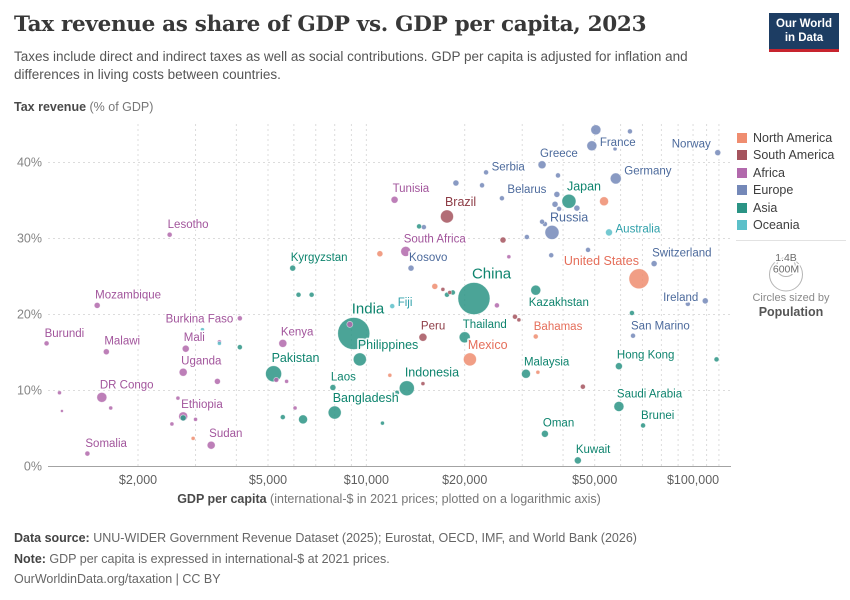 The width and height of the screenshot is (850, 600). What do you see at coordinates (239, 318) in the screenshot?
I see `data-point-burkina-faso` at bounding box center [239, 318].